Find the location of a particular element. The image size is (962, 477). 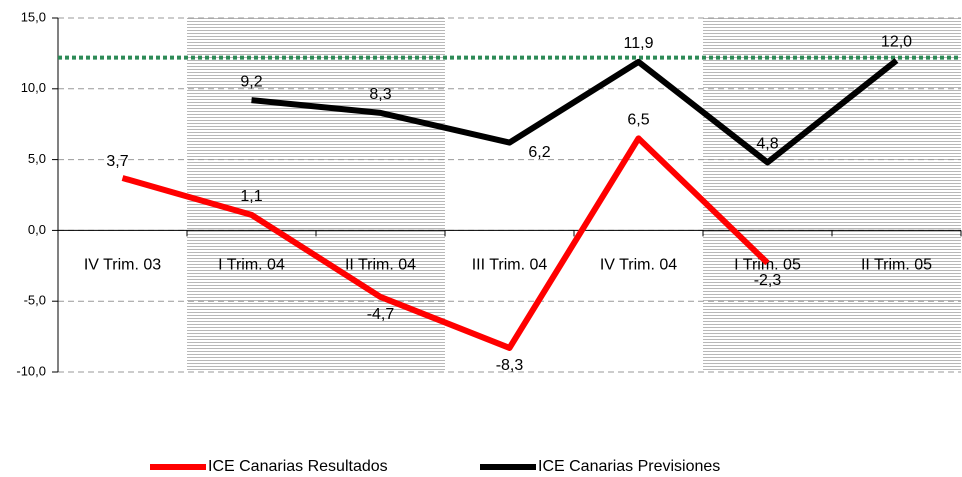

x-tick-label: I Trim. 04 is located at coordinates (251, 265).